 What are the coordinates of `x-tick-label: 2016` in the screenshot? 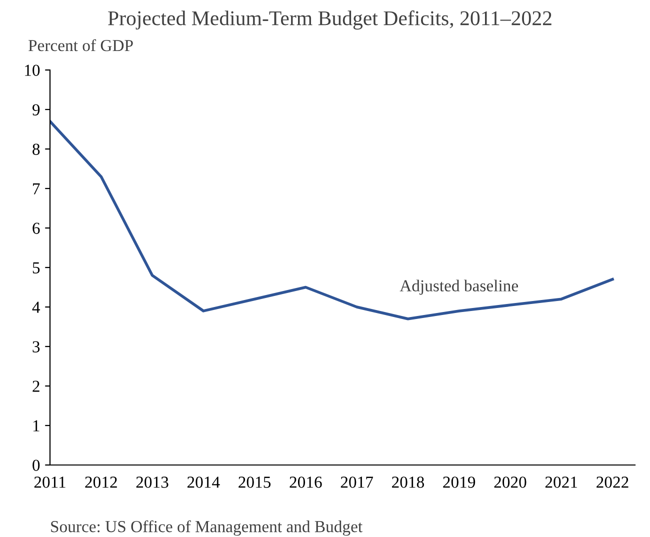 It's located at (306, 482).